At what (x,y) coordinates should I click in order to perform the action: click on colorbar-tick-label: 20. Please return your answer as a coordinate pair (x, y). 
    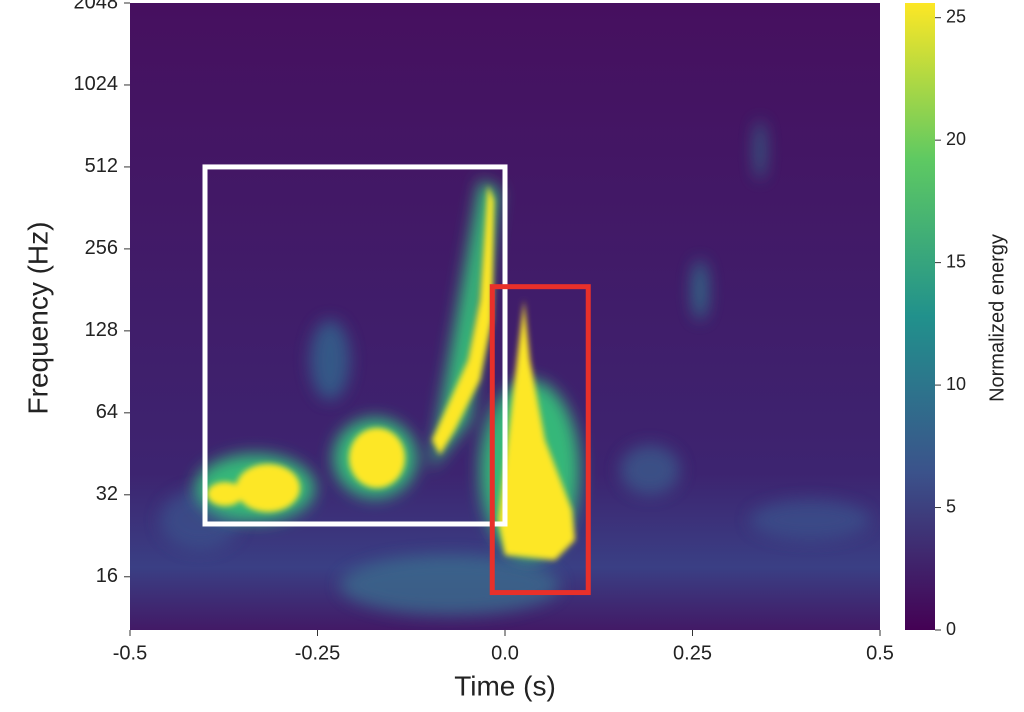
    Looking at the image, I should click on (956, 139).